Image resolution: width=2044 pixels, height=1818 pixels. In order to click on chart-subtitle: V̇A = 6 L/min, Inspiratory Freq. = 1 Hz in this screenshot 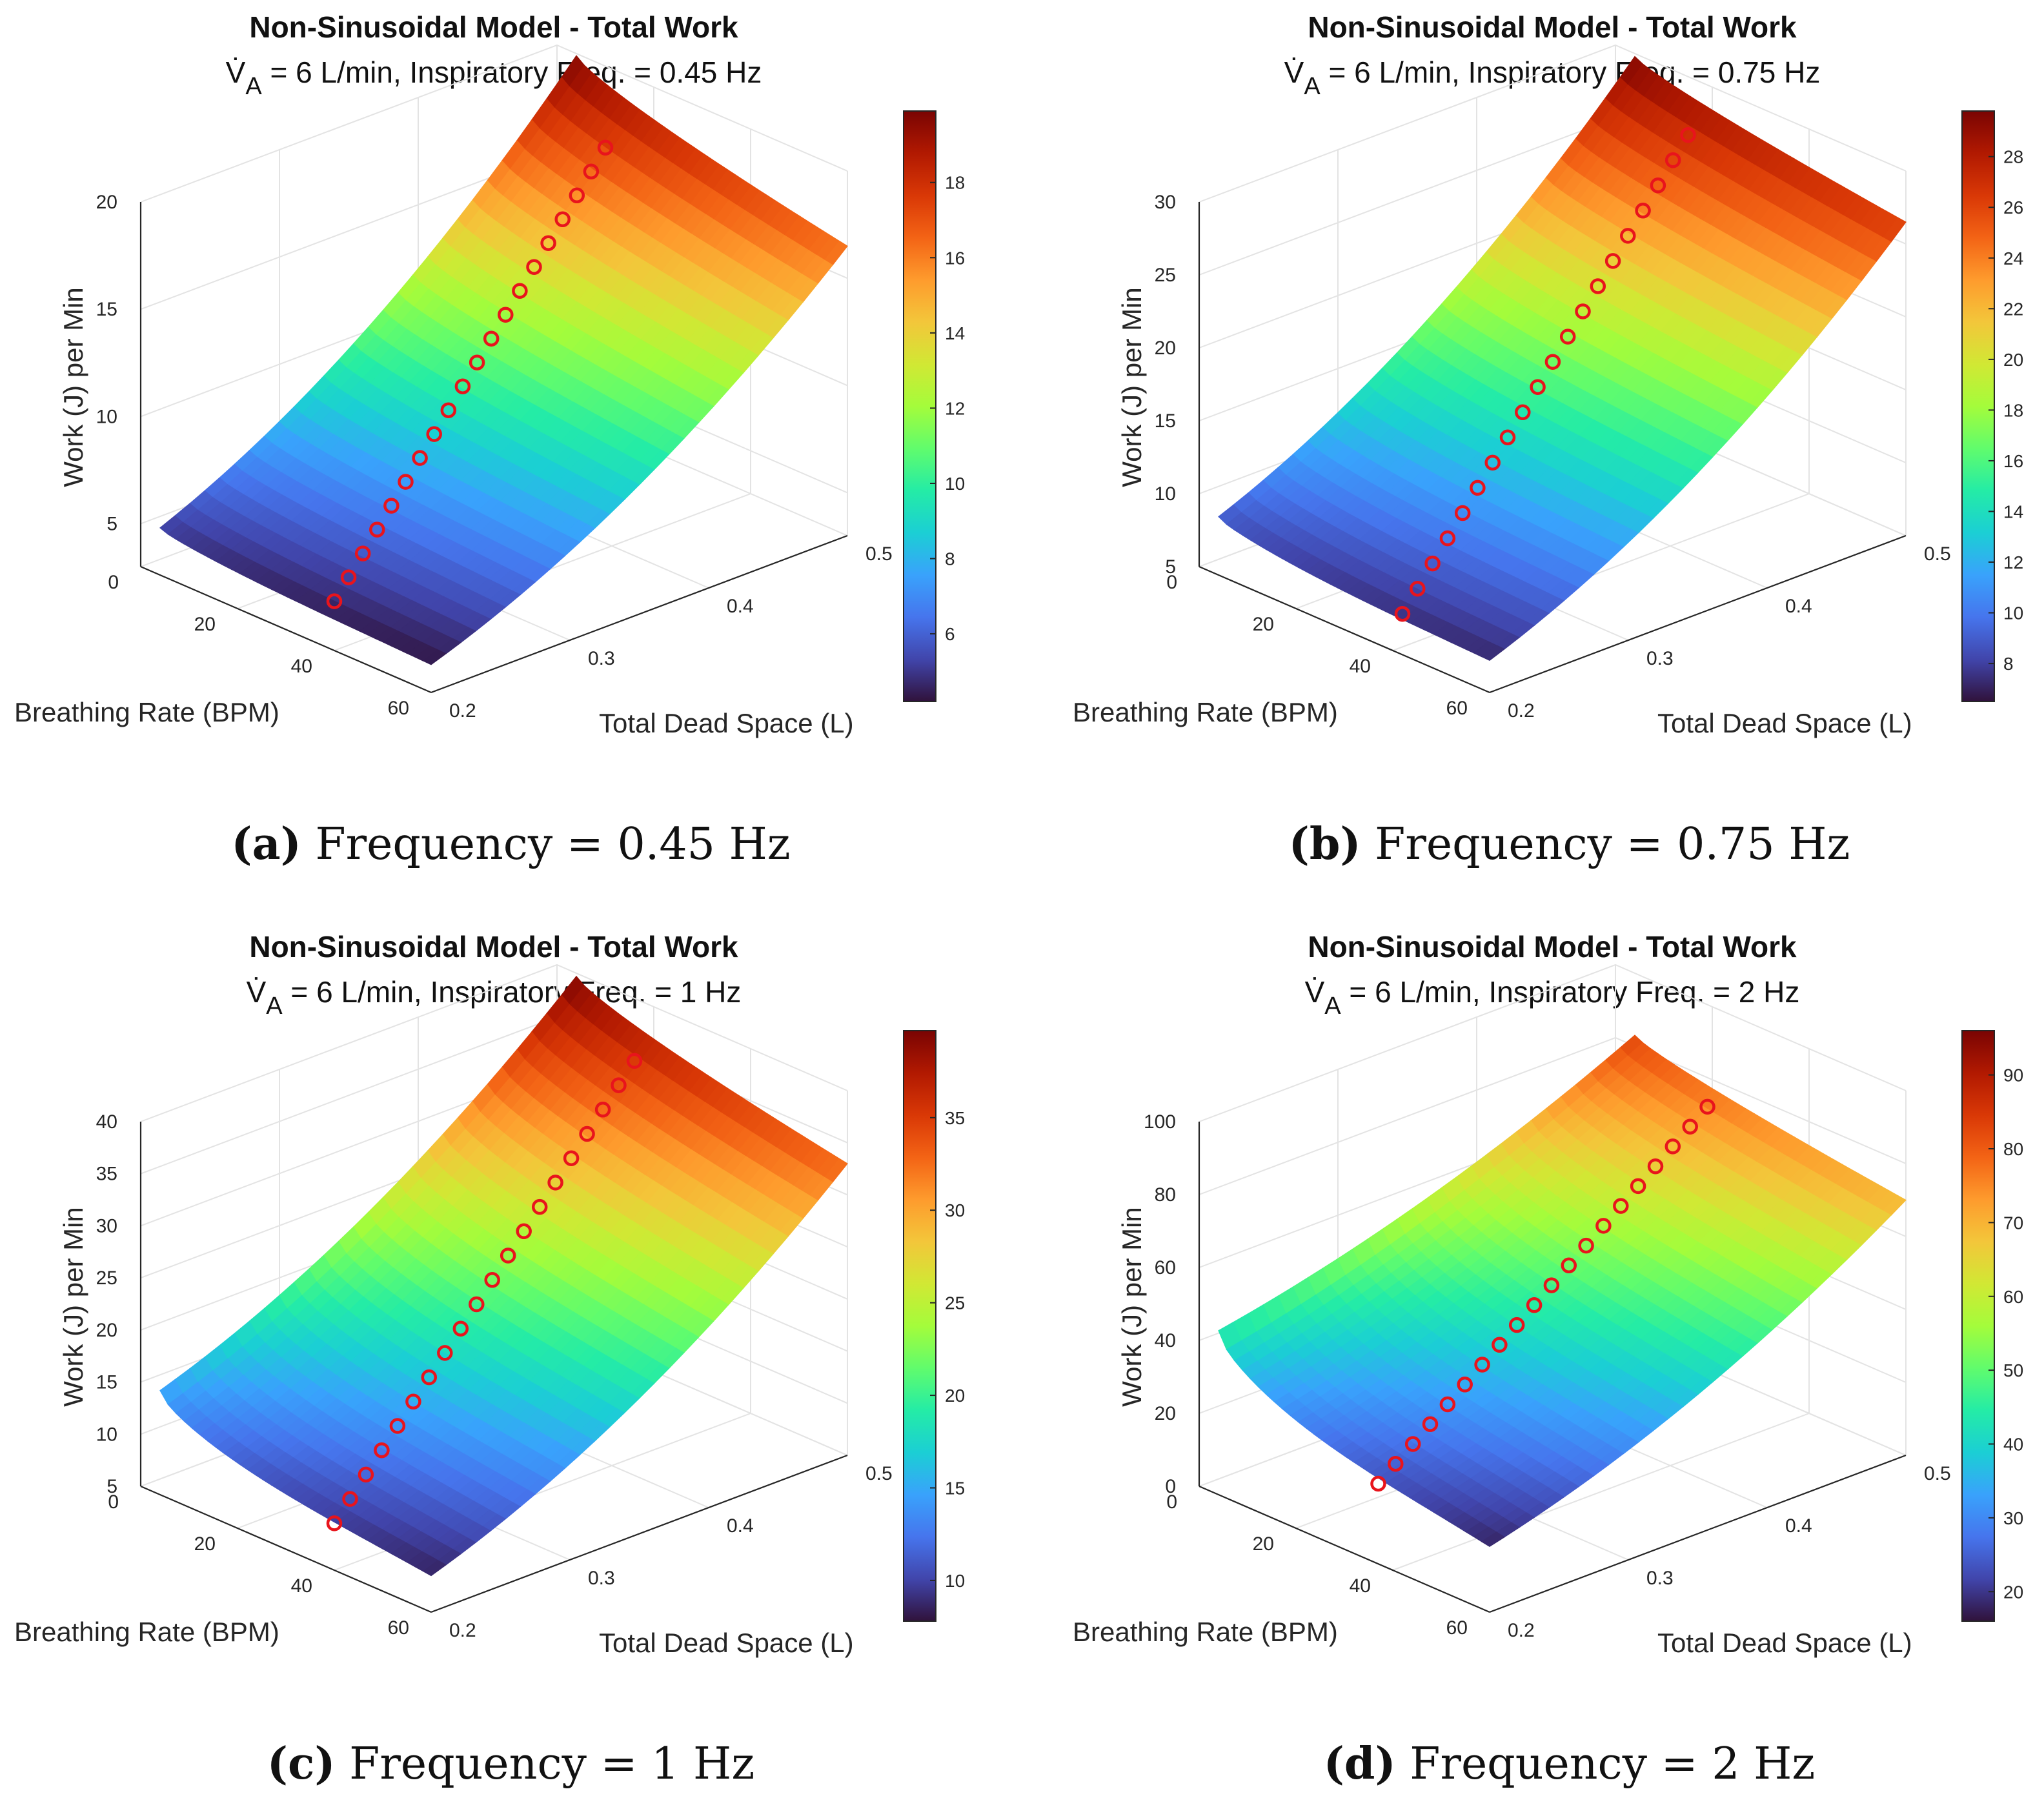, I will do `click(494, 997)`.